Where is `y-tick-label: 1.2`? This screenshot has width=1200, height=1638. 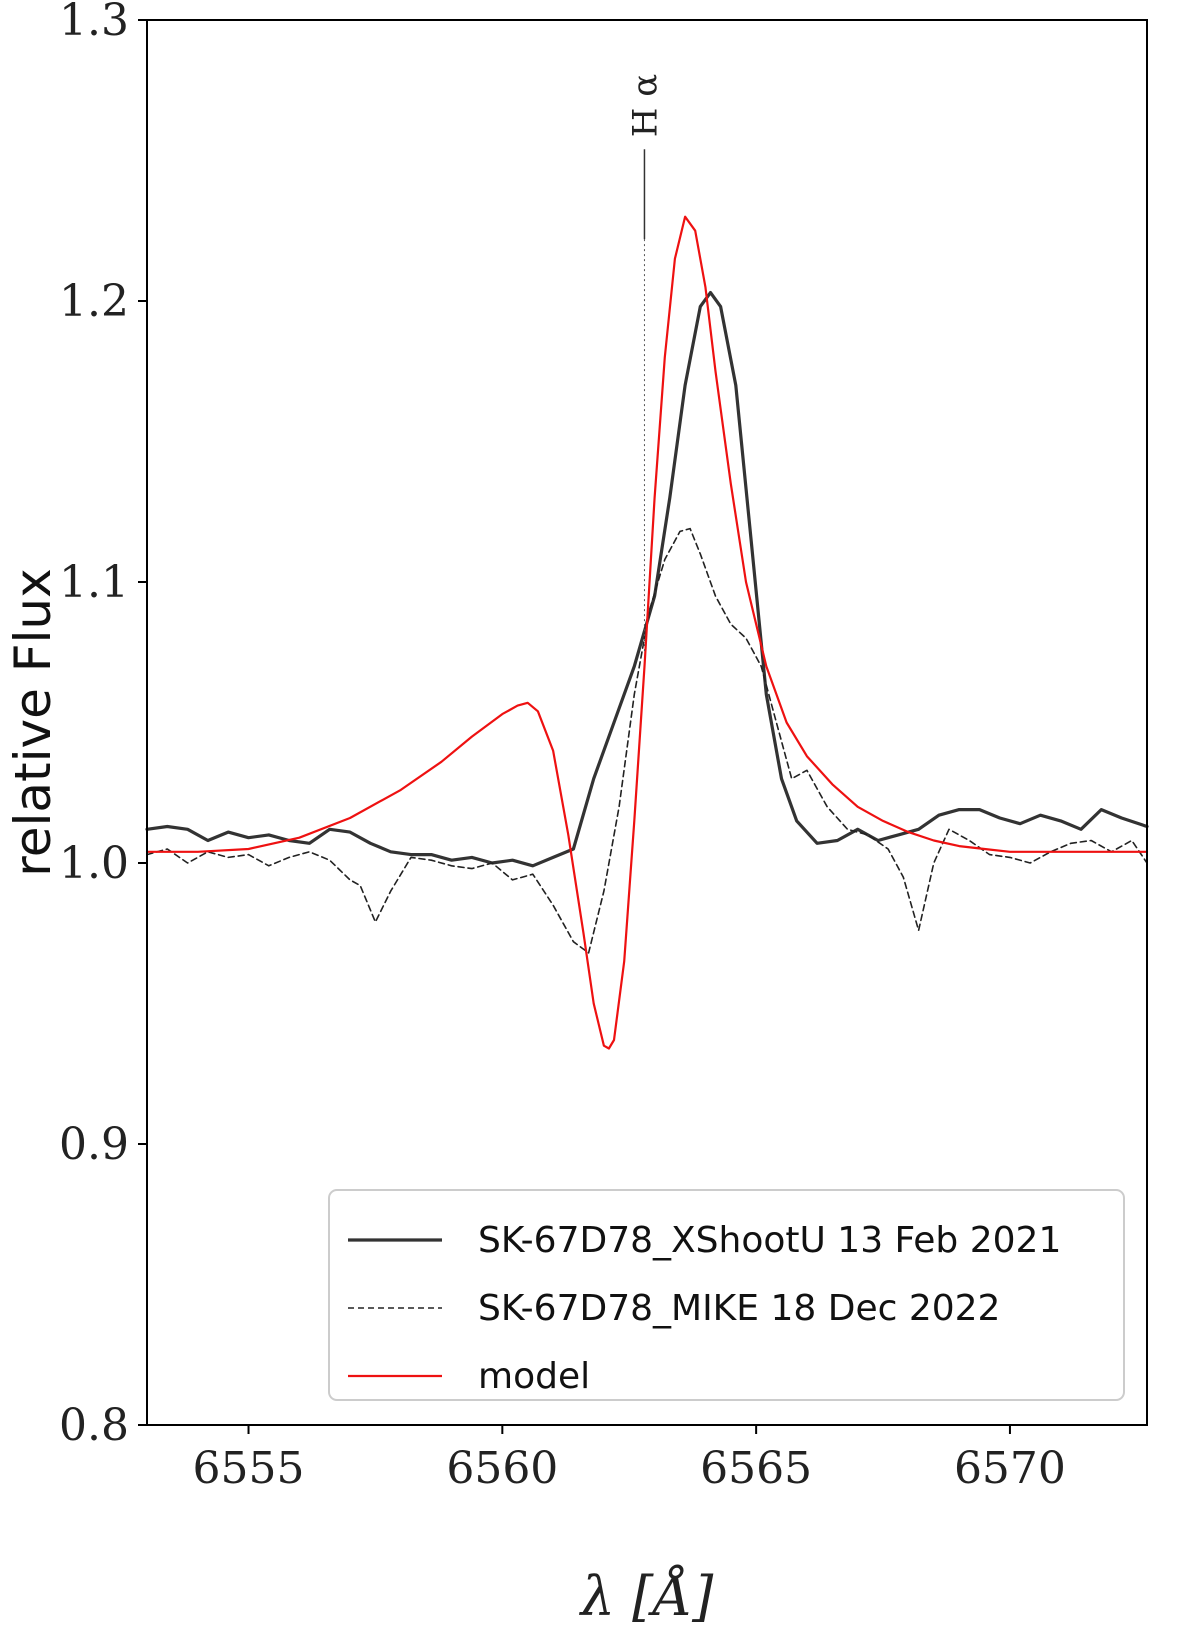 y-tick-label: 1.2 is located at coordinates (94, 301).